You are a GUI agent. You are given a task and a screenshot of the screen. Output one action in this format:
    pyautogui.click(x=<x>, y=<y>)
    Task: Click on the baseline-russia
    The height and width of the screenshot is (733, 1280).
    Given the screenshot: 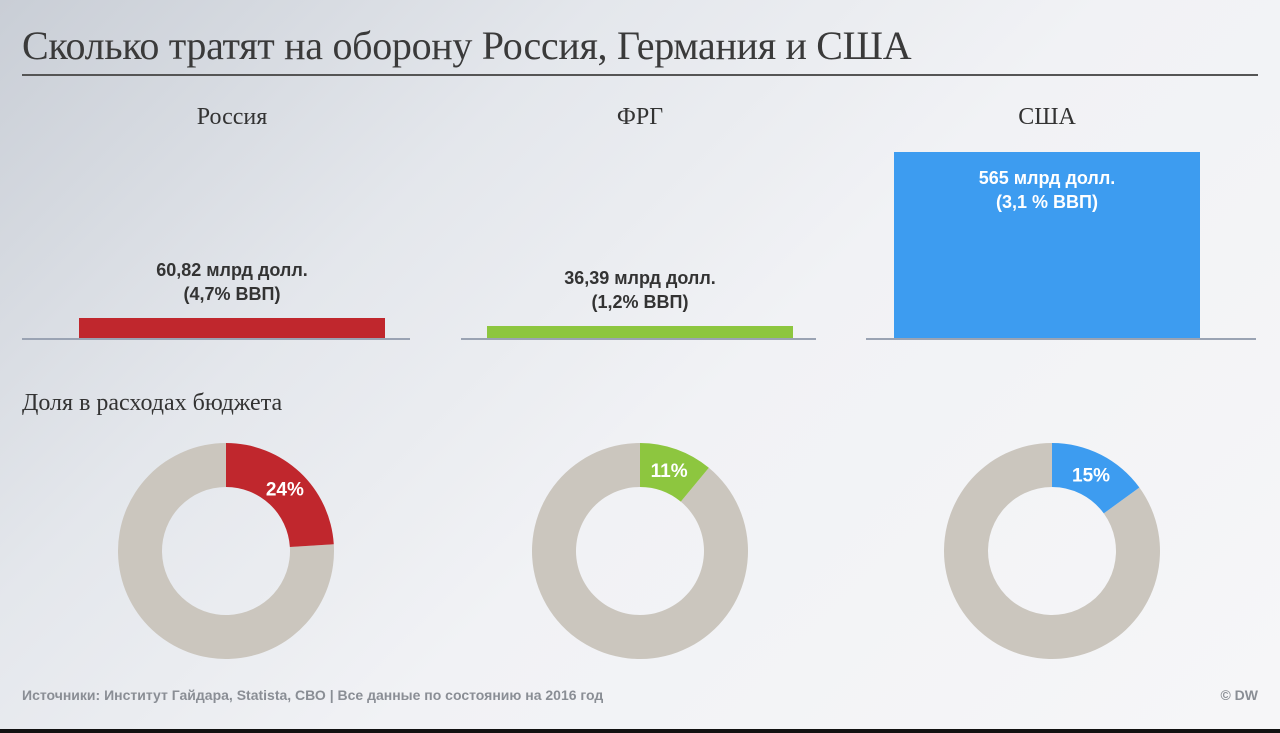 What is the action you would take?
    pyautogui.click(x=216, y=339)
    